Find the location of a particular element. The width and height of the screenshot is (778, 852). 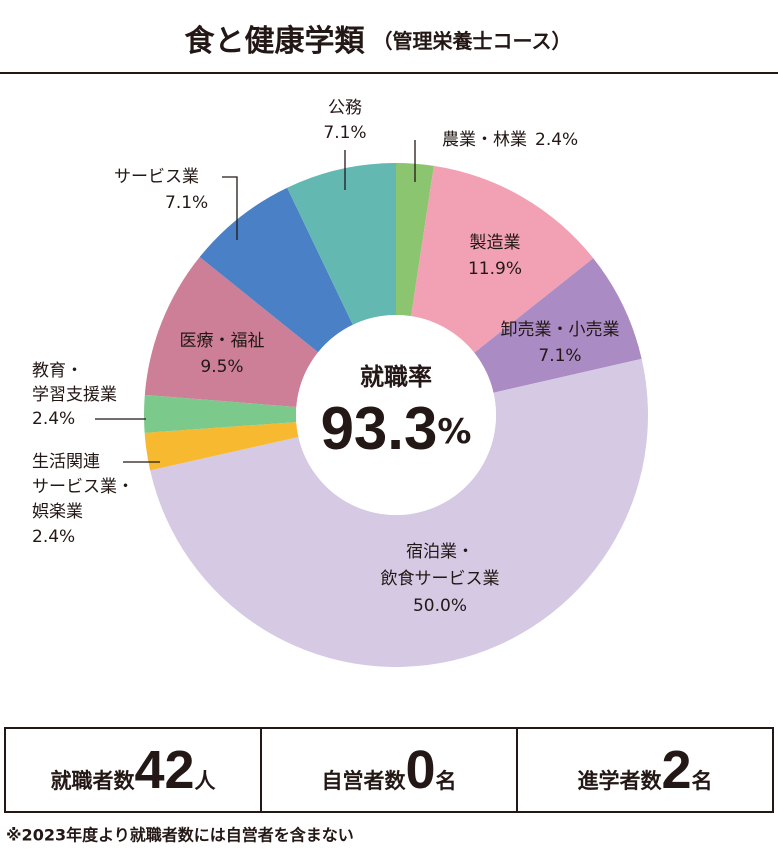

stat: 自営者数0名 is located at coordinates (388, 770).